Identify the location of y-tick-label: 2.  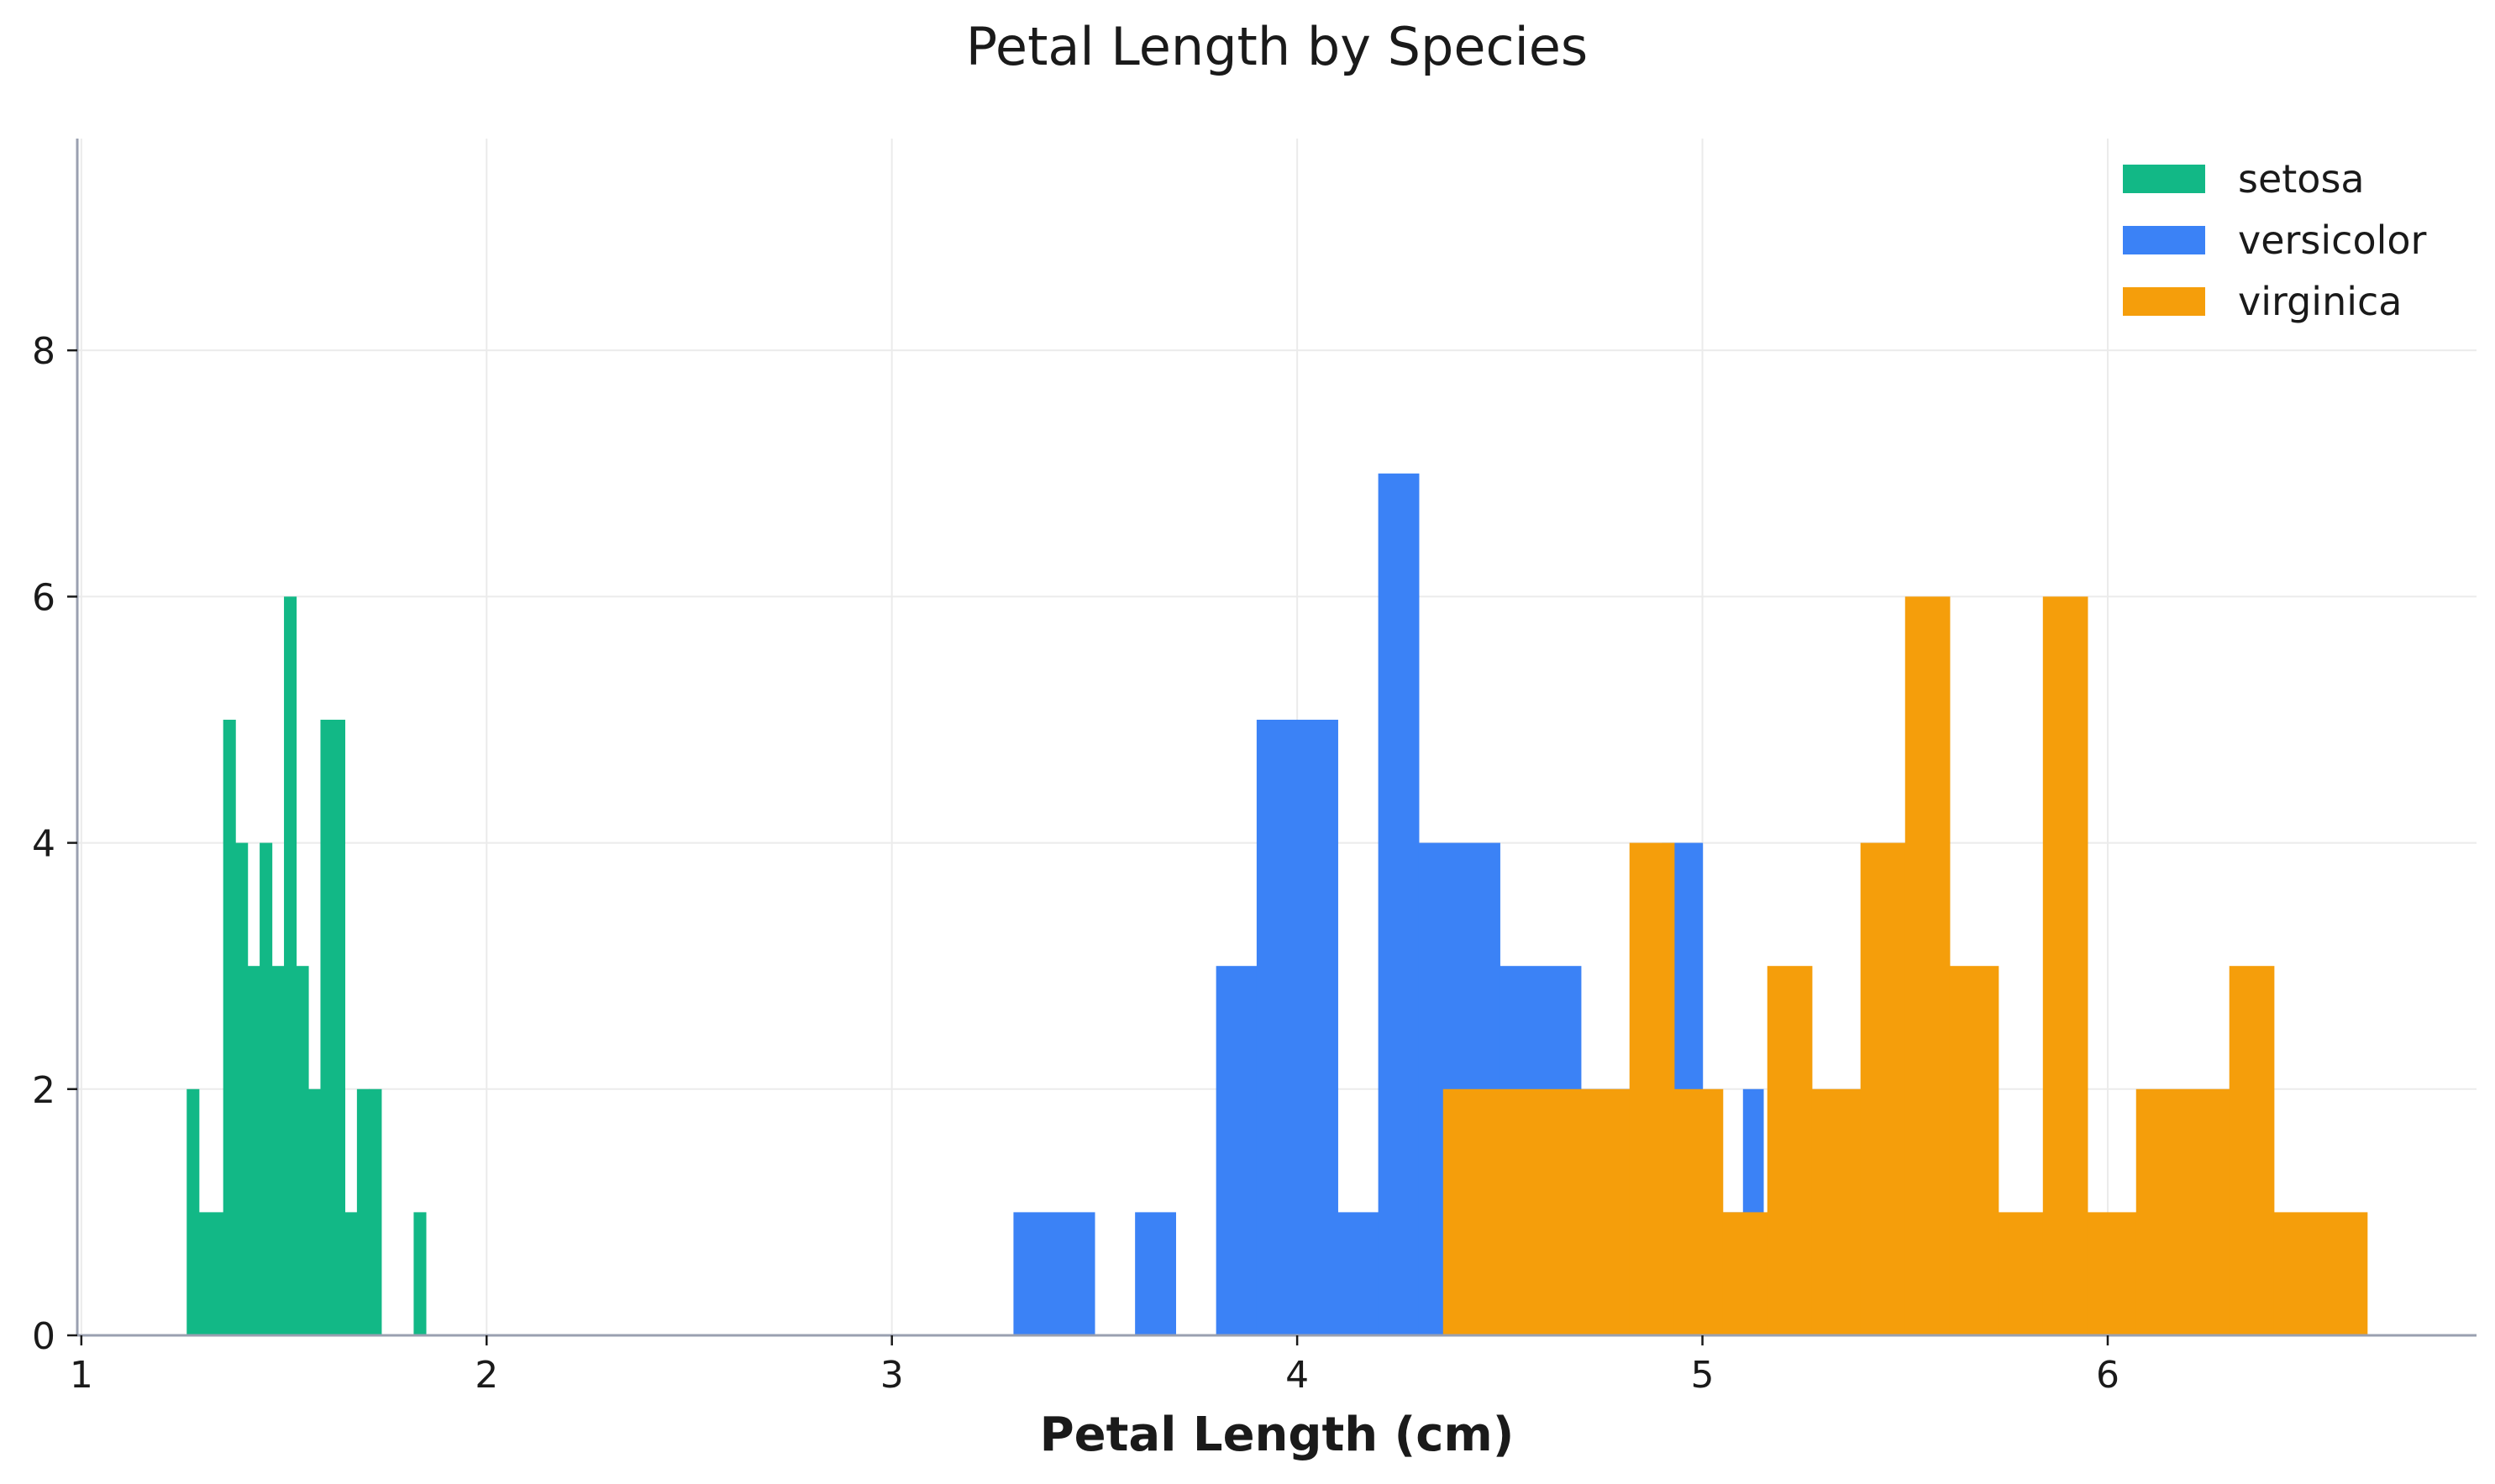
(43, 1090).